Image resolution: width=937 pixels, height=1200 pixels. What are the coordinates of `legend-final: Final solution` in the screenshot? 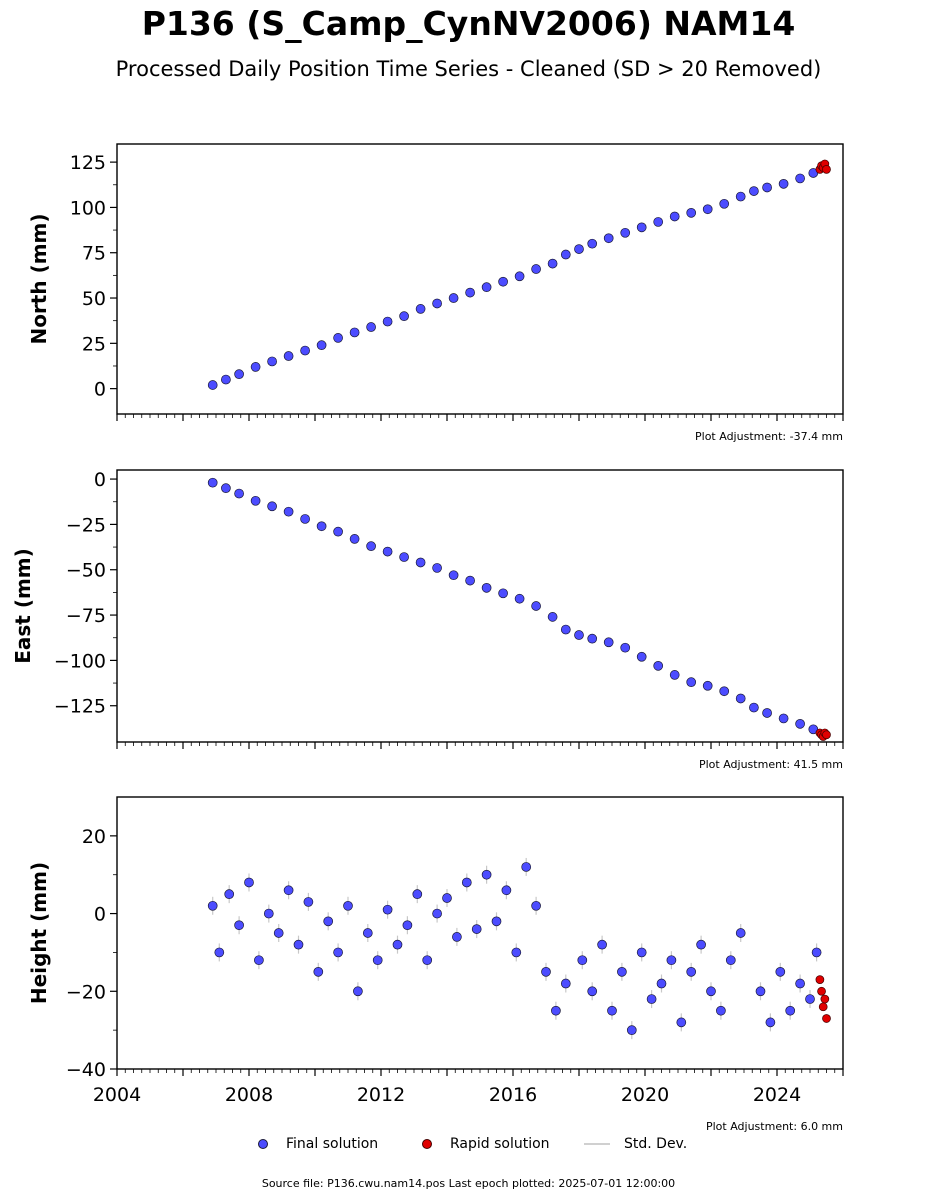 It's located at (318, 1144).